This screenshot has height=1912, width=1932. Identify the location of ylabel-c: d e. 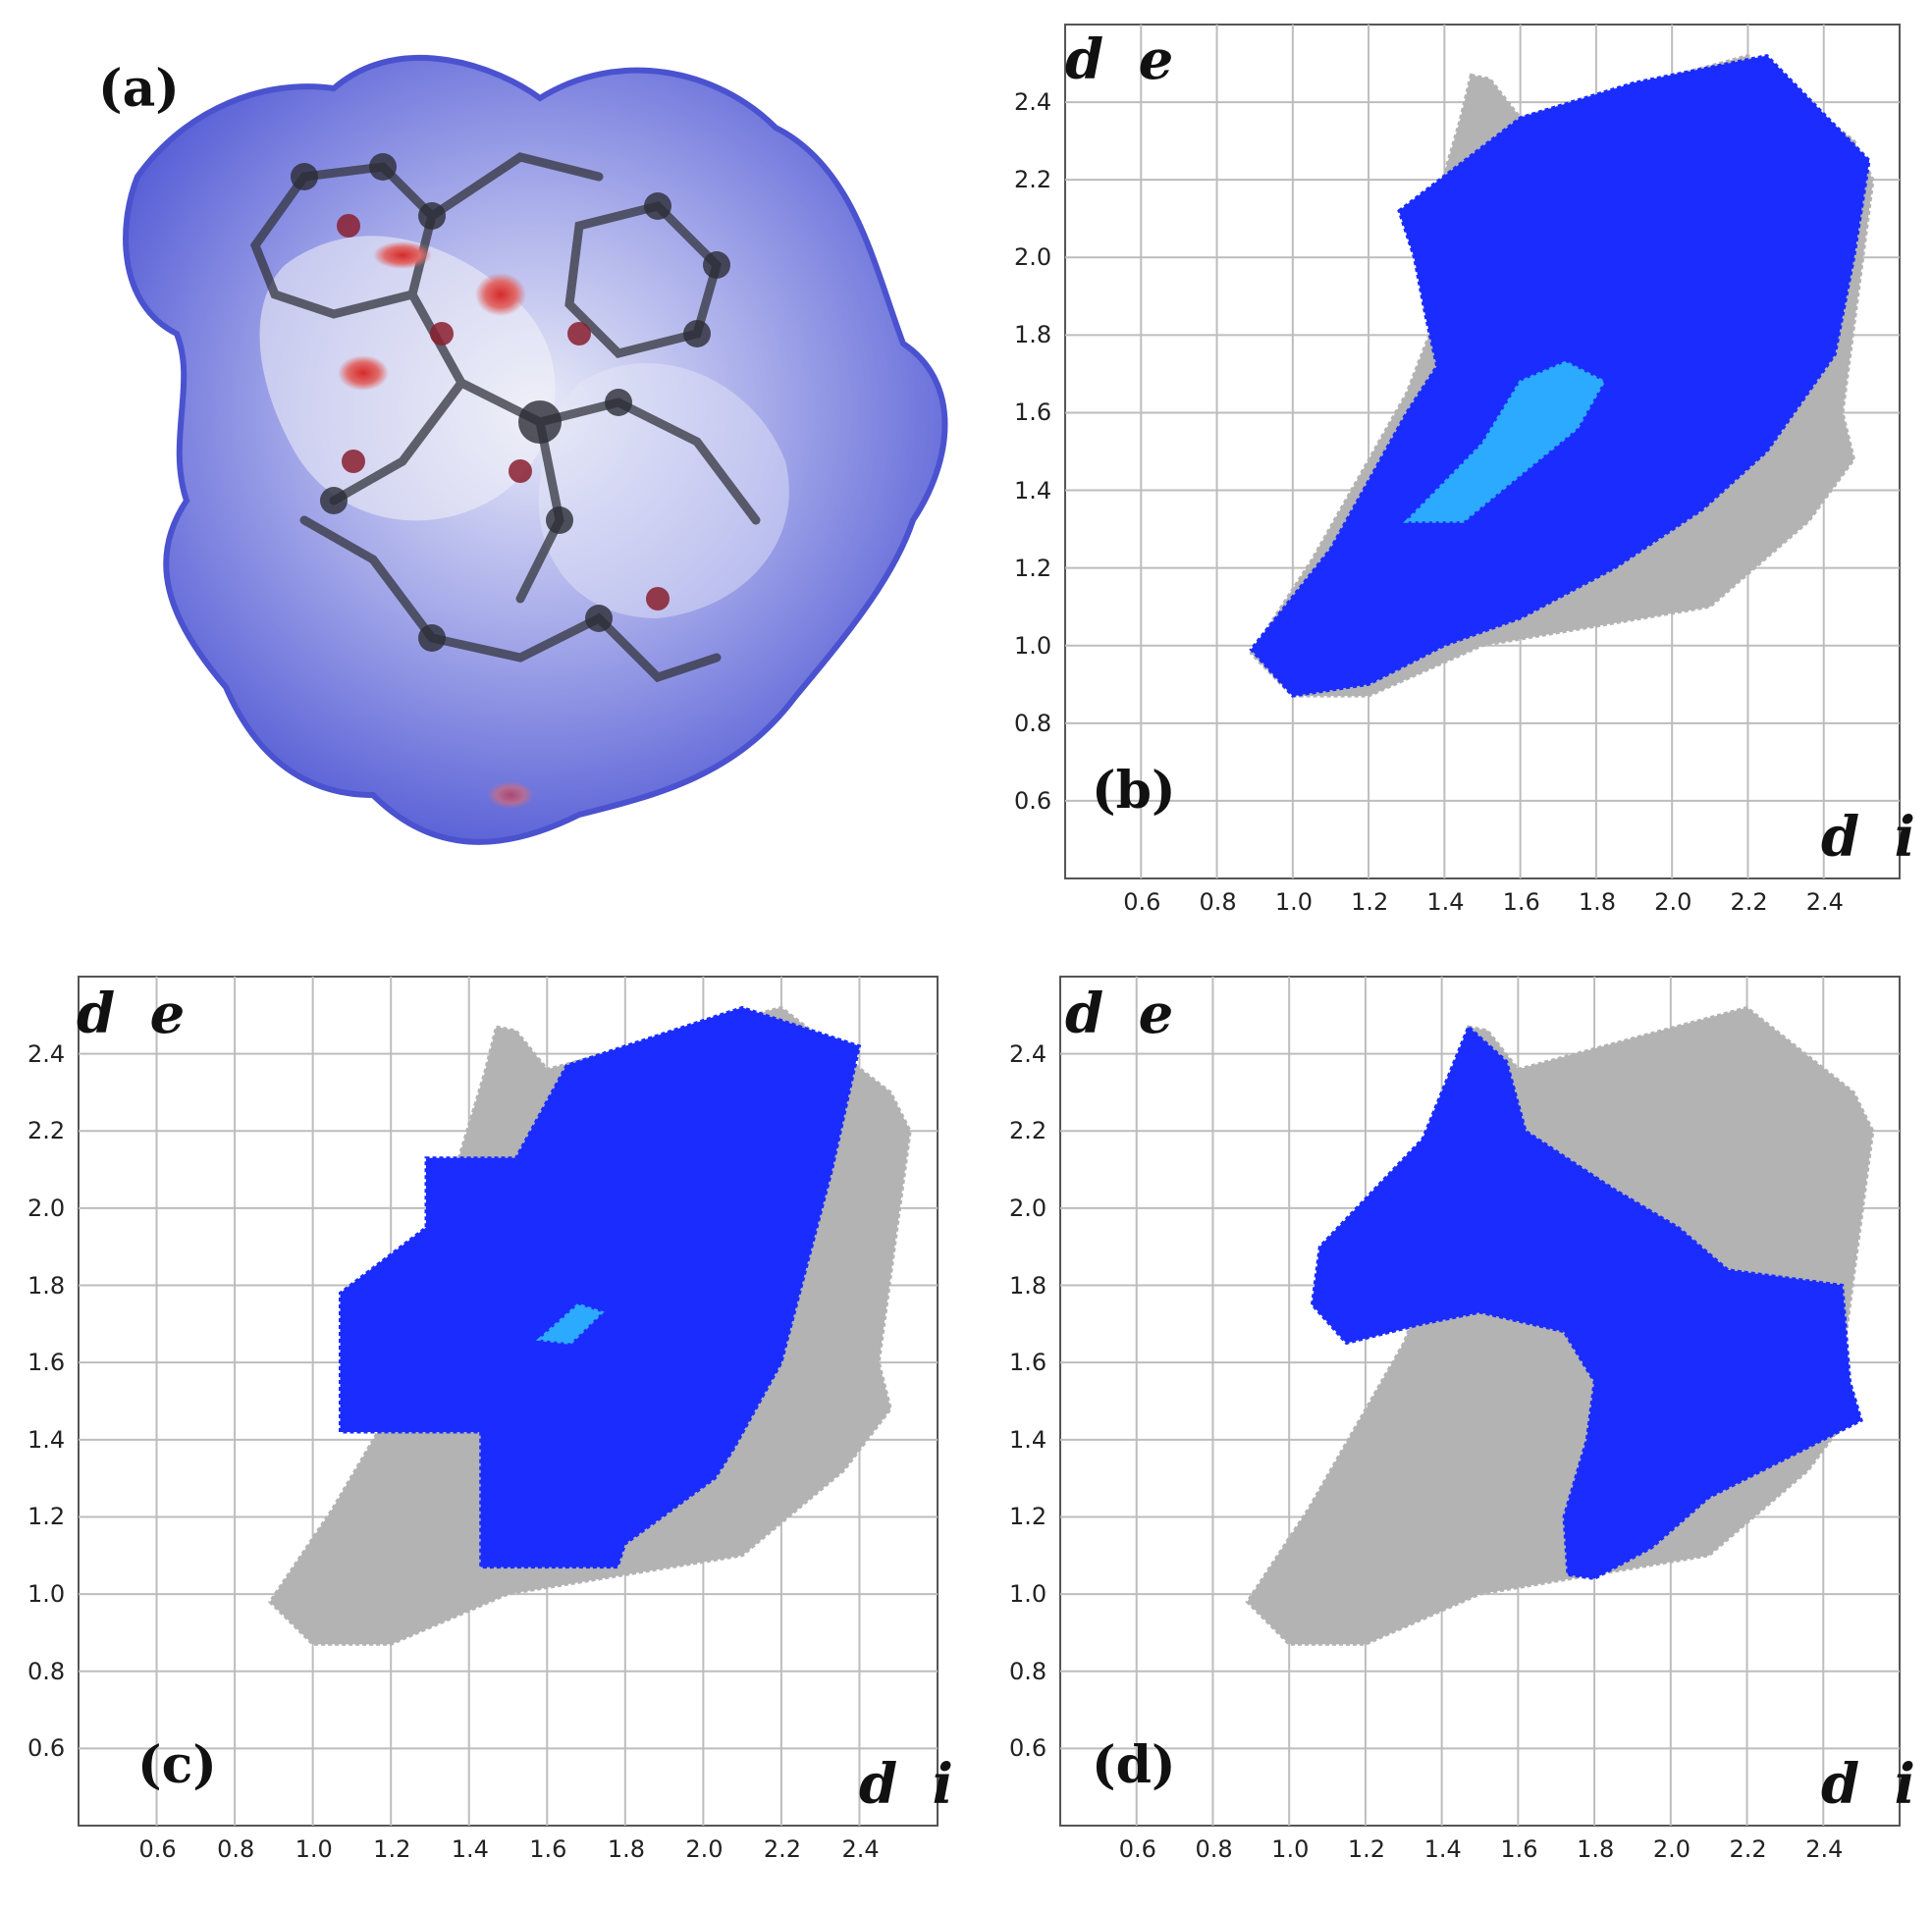
(135, 1014).